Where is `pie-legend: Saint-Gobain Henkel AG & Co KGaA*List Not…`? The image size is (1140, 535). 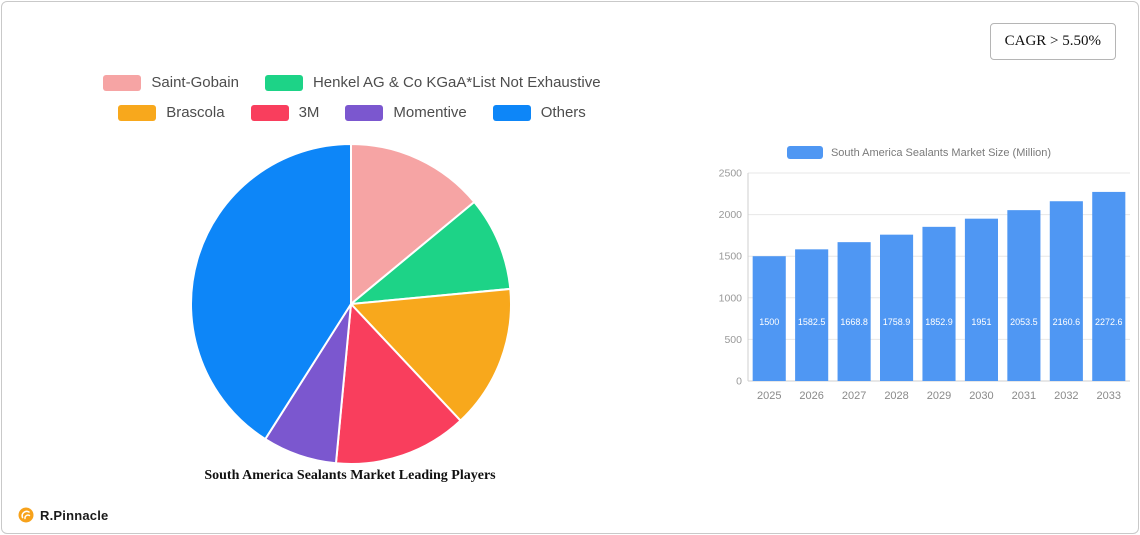 pie-legend: Saint-Gobain Henkel AG & Co KGaA*List Not… is located at coordinates (352, 97).